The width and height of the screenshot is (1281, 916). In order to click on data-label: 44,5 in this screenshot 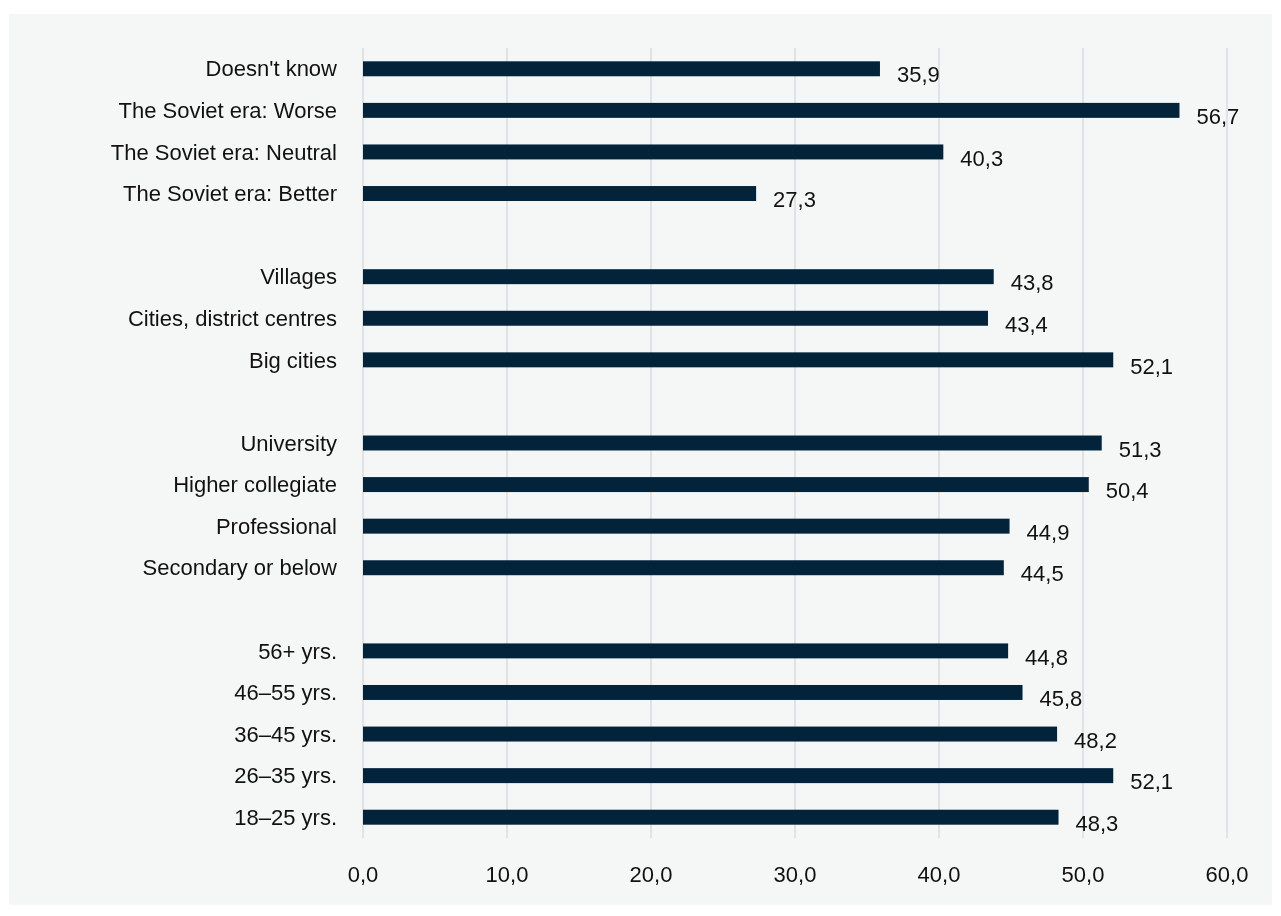, I will do `click(1042, 574)`.